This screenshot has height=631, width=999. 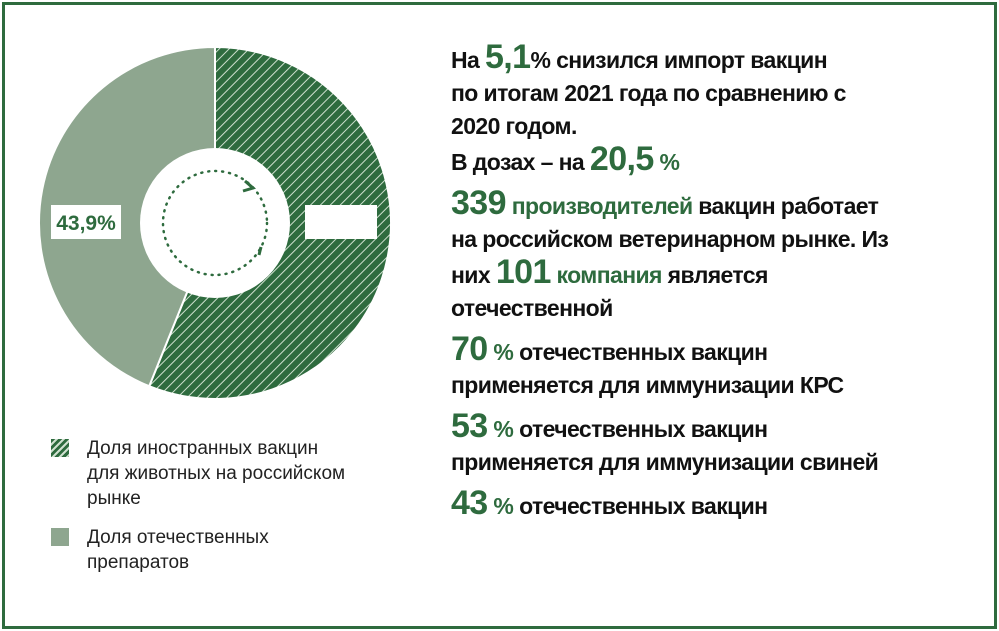 What do you see at coordinates (249, 186) in the screenshot?
I see `center-arrow-icon` at bounding box center [249, 186].